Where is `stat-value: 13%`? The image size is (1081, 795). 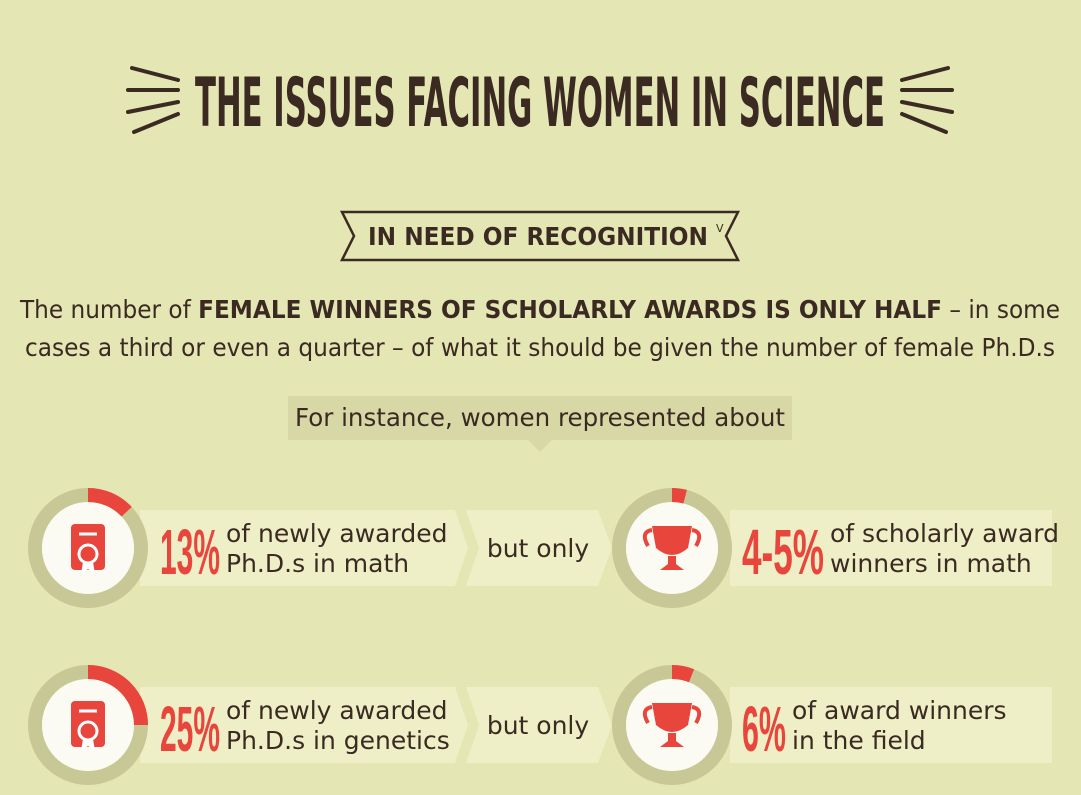
stat-value: 13% is located at coordinates (190, 552).